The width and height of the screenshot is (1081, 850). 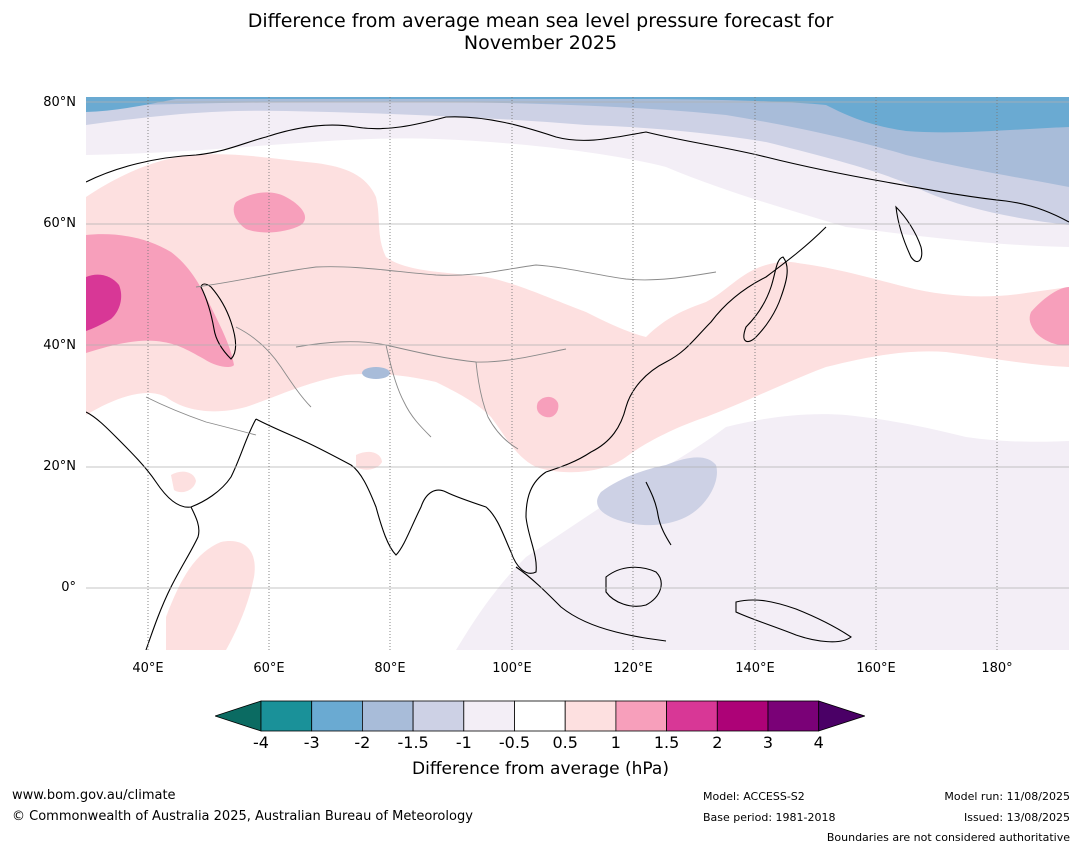 I want to click on lon-label-40e: 40°E, so click(x=148, y=668).